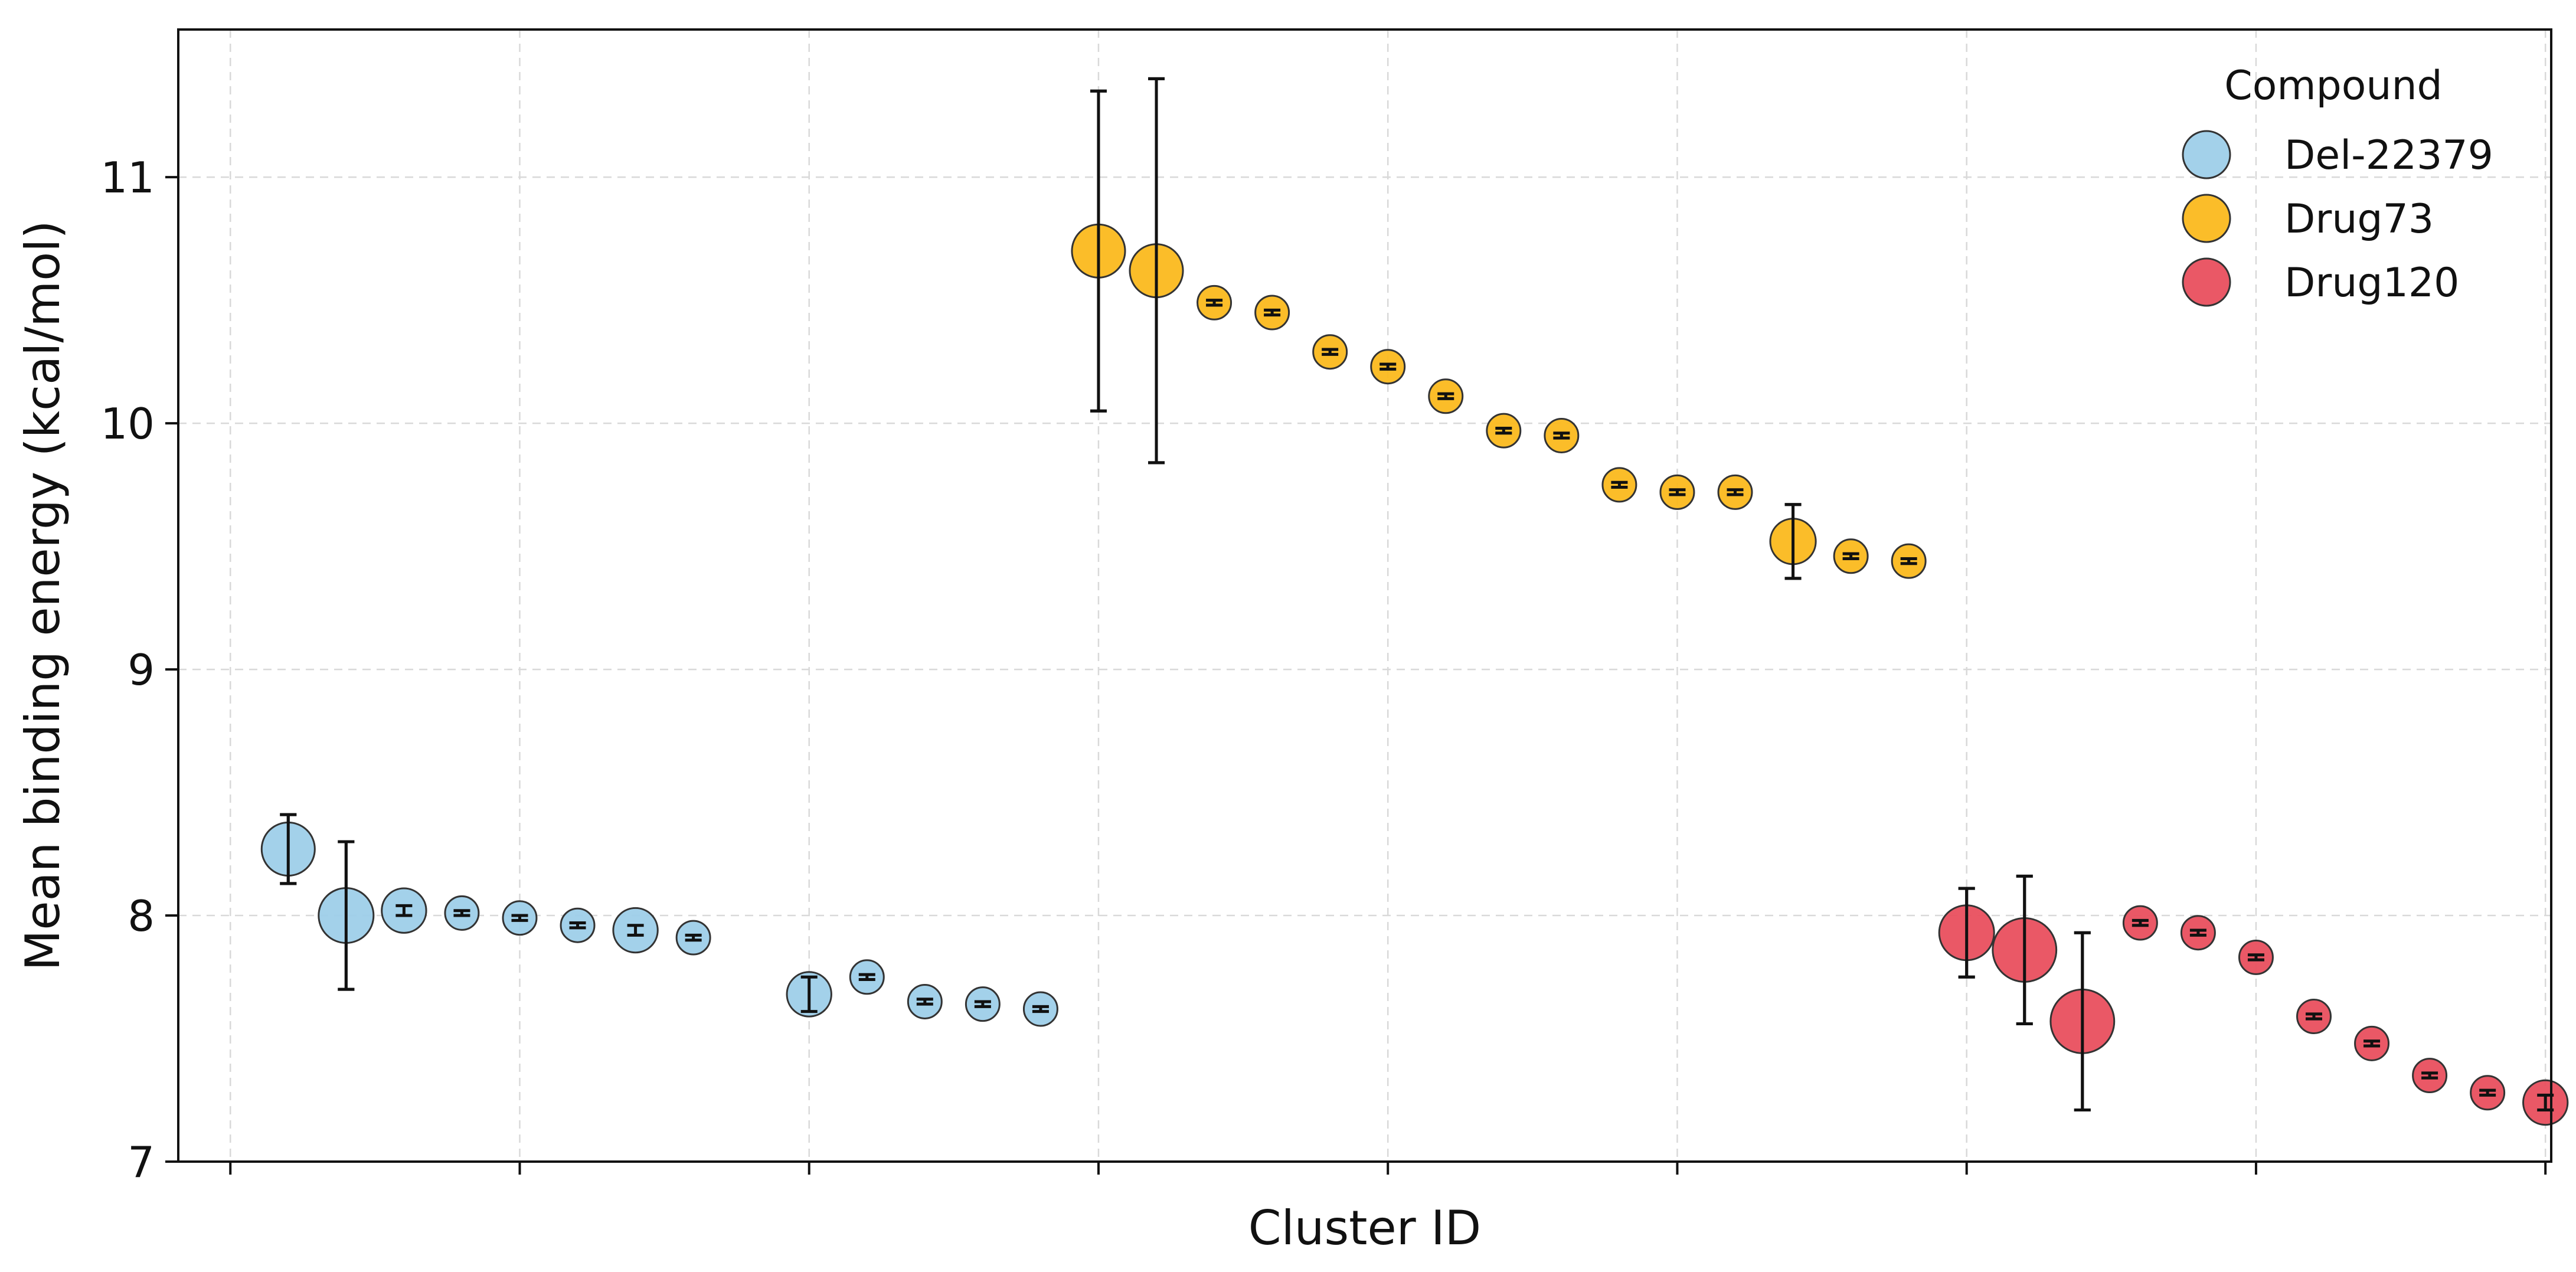  I want to click on legend: Compound Del-22379 Drug73 Drug120, so click(2337, 185).